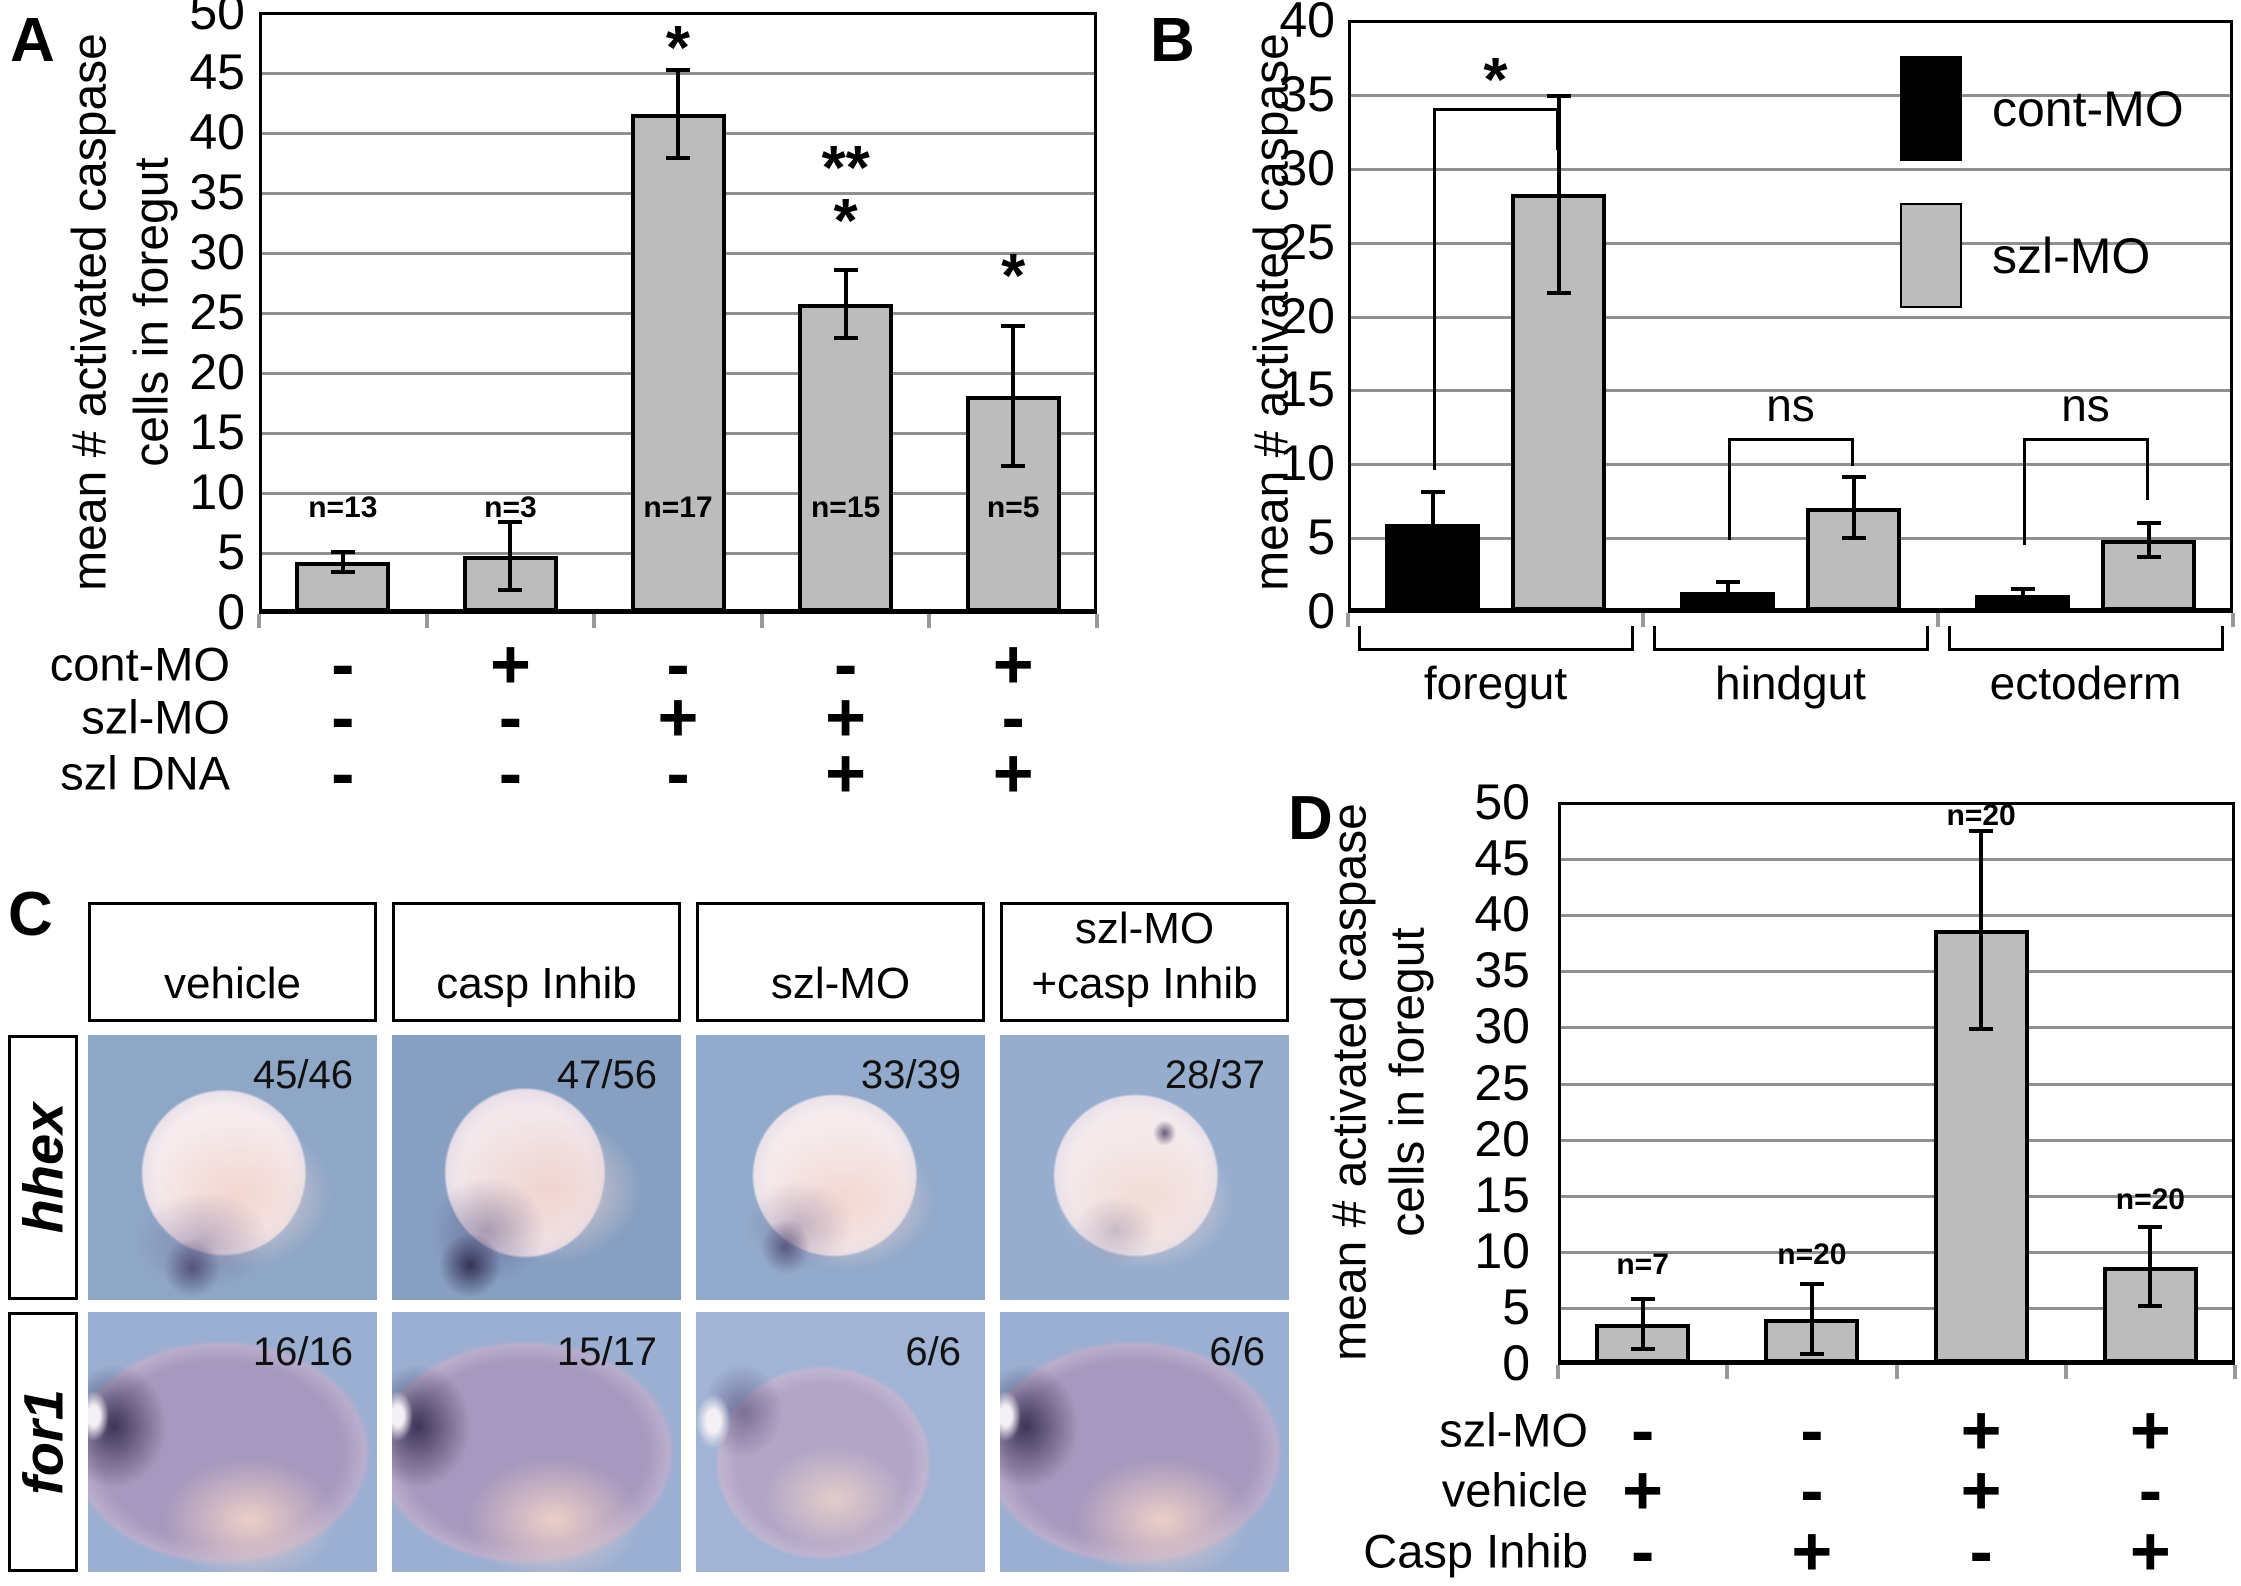  I want to click on column-header-line: +casp Inhib, so click(1144, 983).